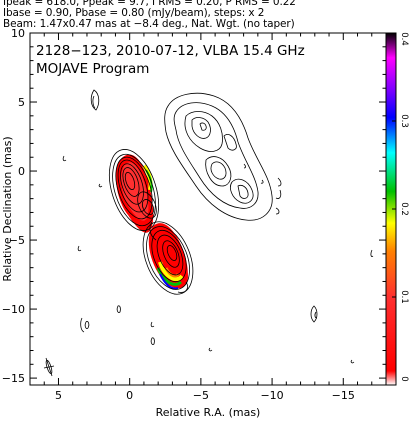 This screenshot has height=424, width=409. What do you see at coordinates (271, 395) in the screenshot?
I see `x-tick-label: −10` at bounding box center [271, 395].